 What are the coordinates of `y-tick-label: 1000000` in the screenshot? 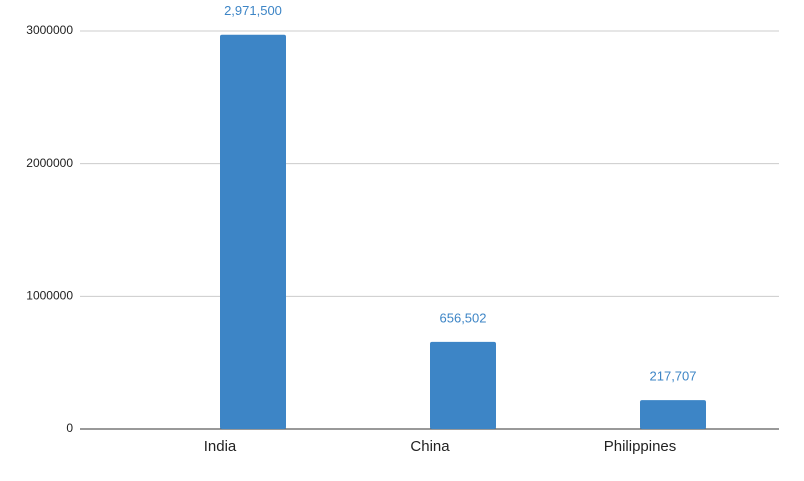 It's located at (49, 296).